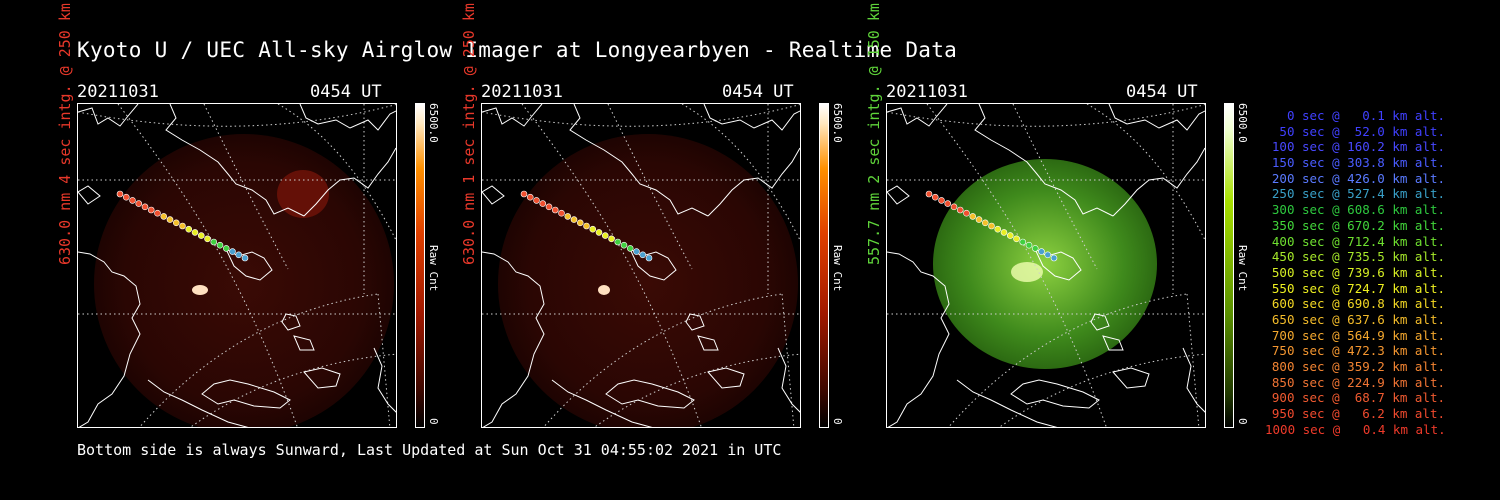  Describe the element at coordinates (433, 268) in the screenshot. I see `panel-1-colorbar-unit: Raw Cnt` at that location.